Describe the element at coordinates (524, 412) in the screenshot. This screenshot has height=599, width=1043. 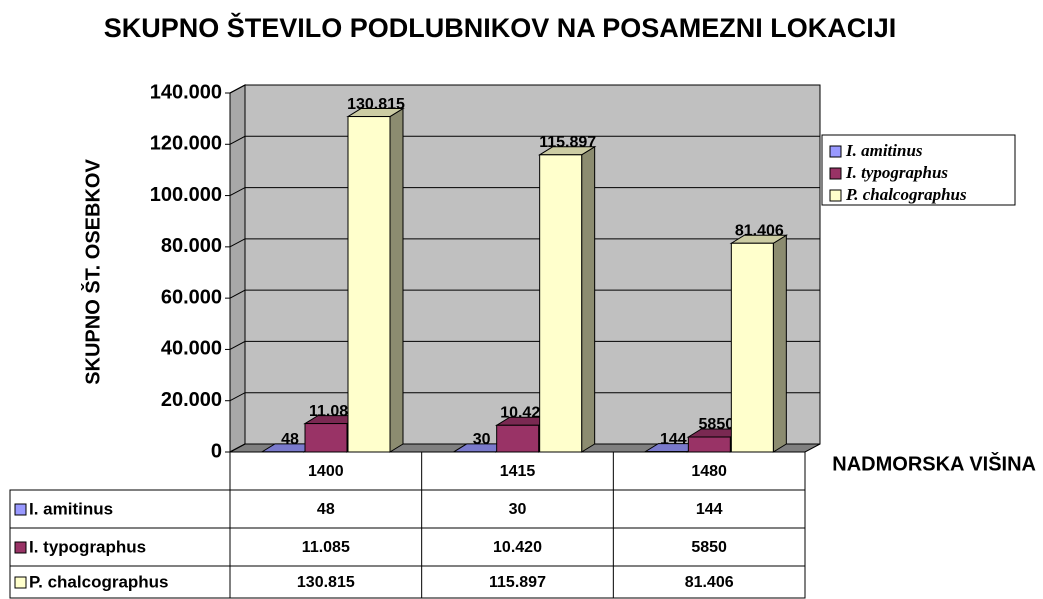
I see `data-label: 10.420` at that location.